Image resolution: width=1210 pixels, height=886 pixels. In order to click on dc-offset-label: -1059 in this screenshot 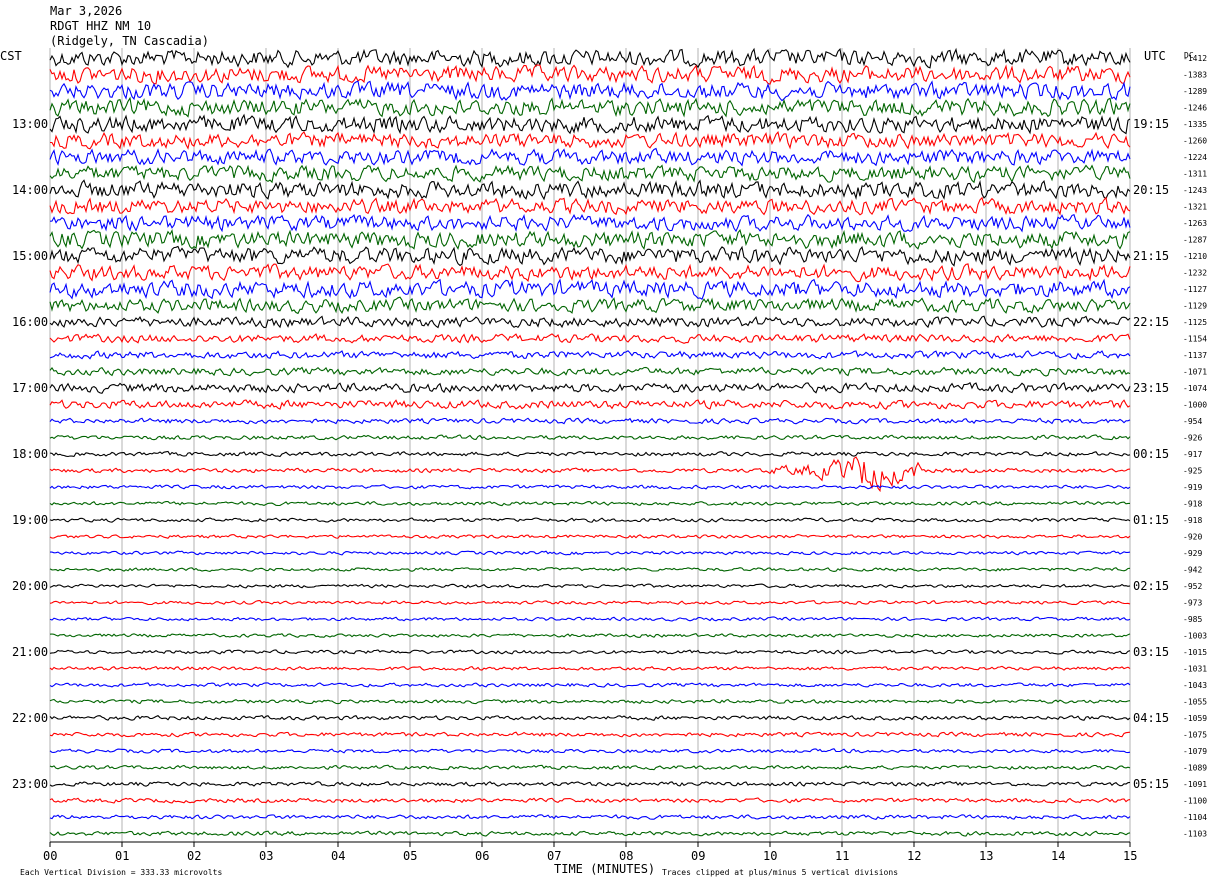, I will do `click(1195, 718)`.